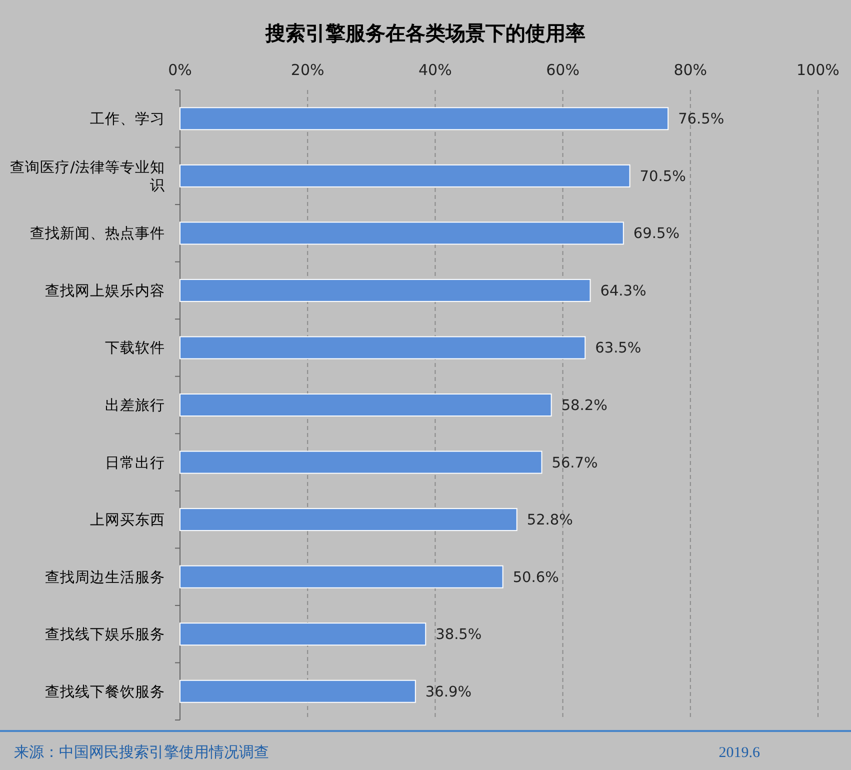 Image resolution: width=851 pixels, height=770 pixels. Describe the element at coordinates (549, 520) in the screenshot. I see `data-label: 52.8%` at that location.